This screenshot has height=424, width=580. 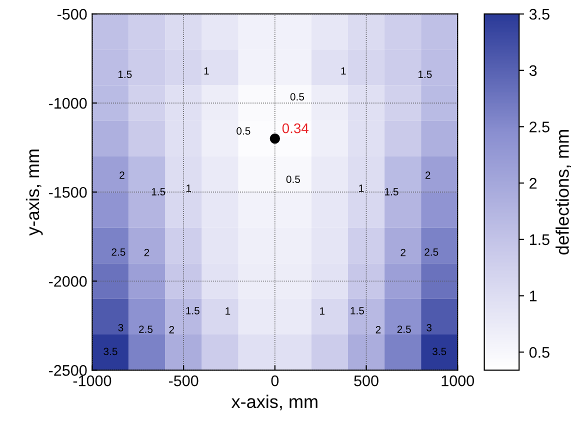 I want to click on x-axis-title: x-axis, mm, so click(x=274, y=402).